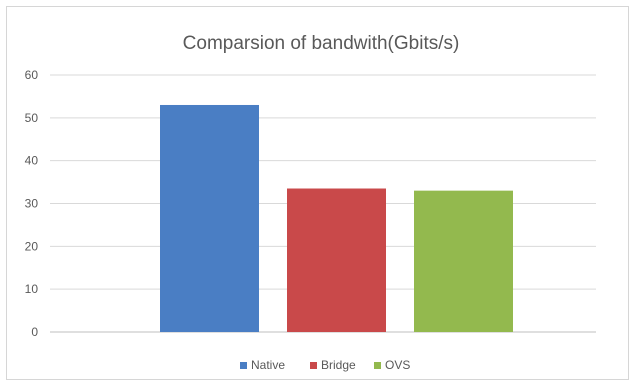  Describe the element at coordinates (268, 365) in the screenshot. I see `legend-label-native: Native` at that location.